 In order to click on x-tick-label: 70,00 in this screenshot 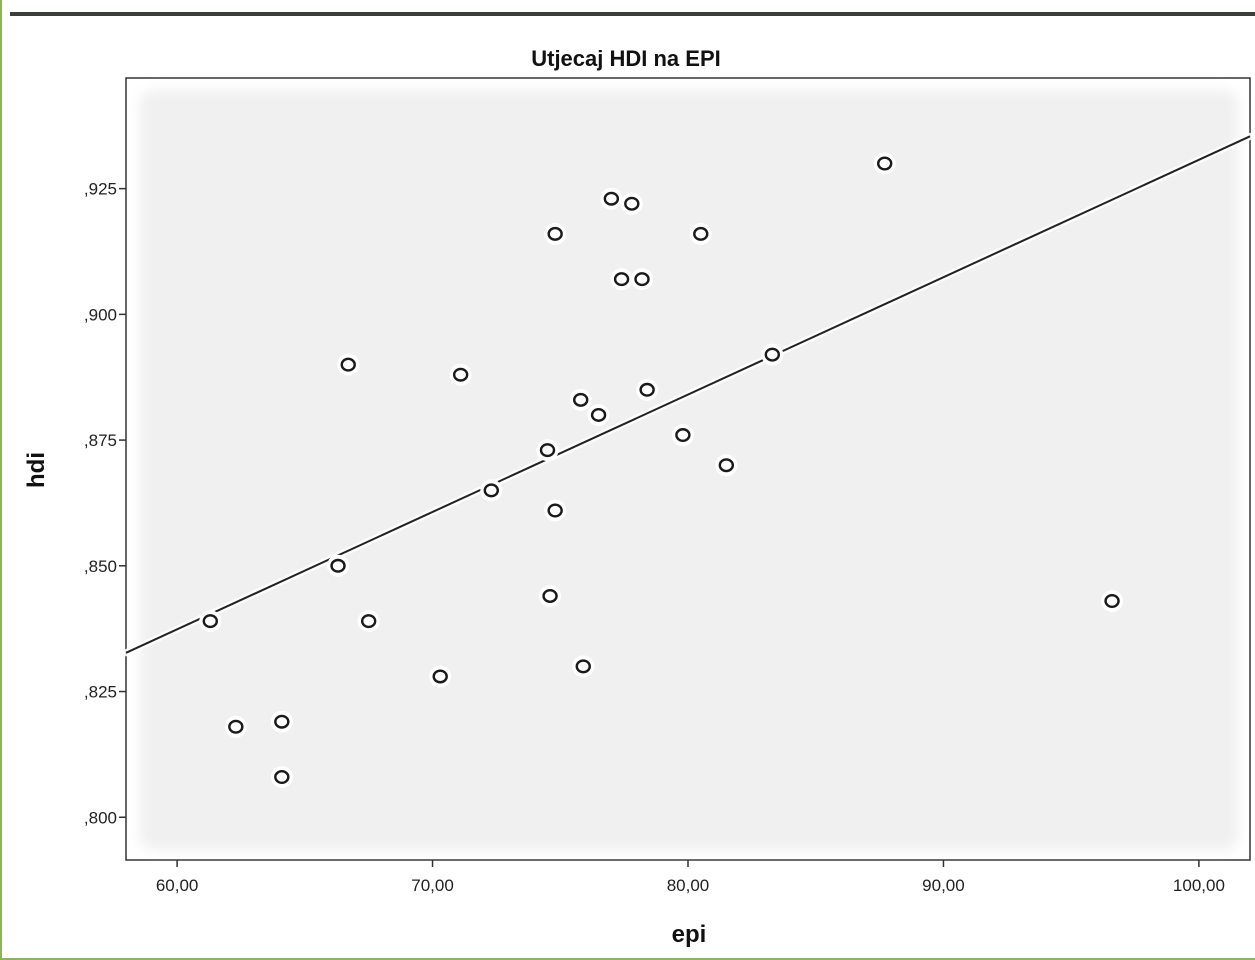, I will do `click(432, 885)`.